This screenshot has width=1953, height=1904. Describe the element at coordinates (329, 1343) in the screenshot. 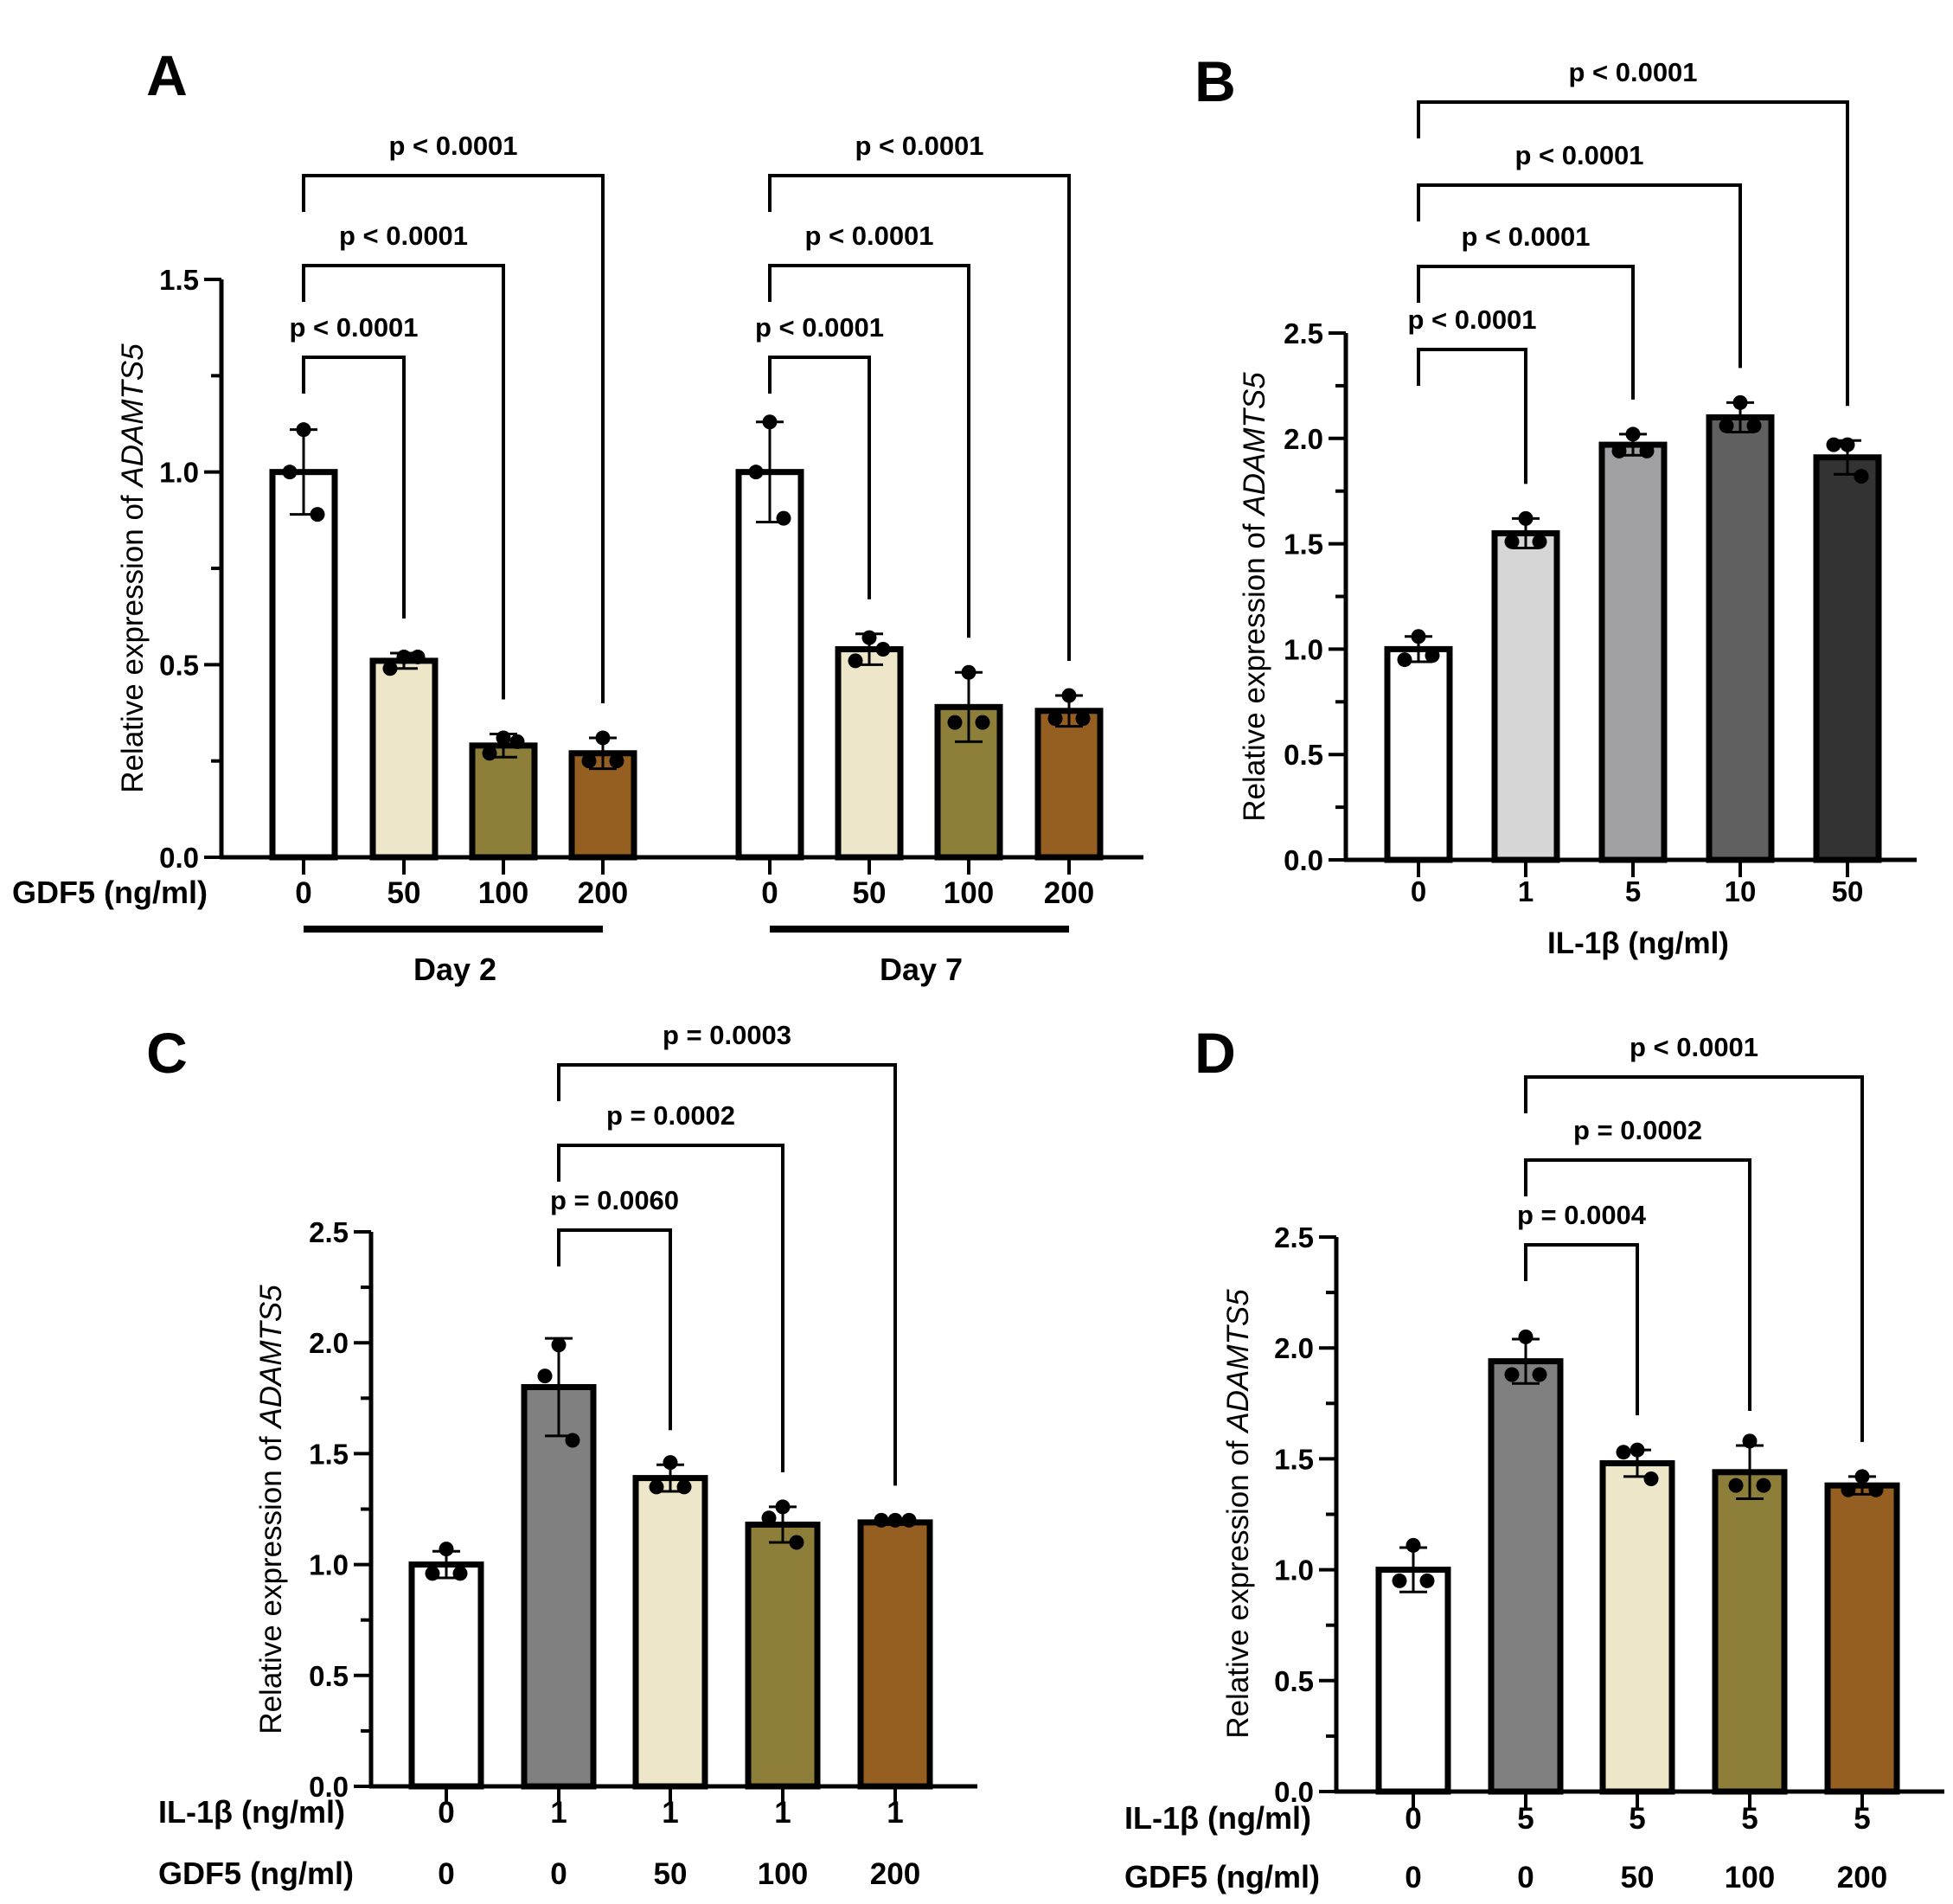

I see `y-tick-label: 2.0` at that location.